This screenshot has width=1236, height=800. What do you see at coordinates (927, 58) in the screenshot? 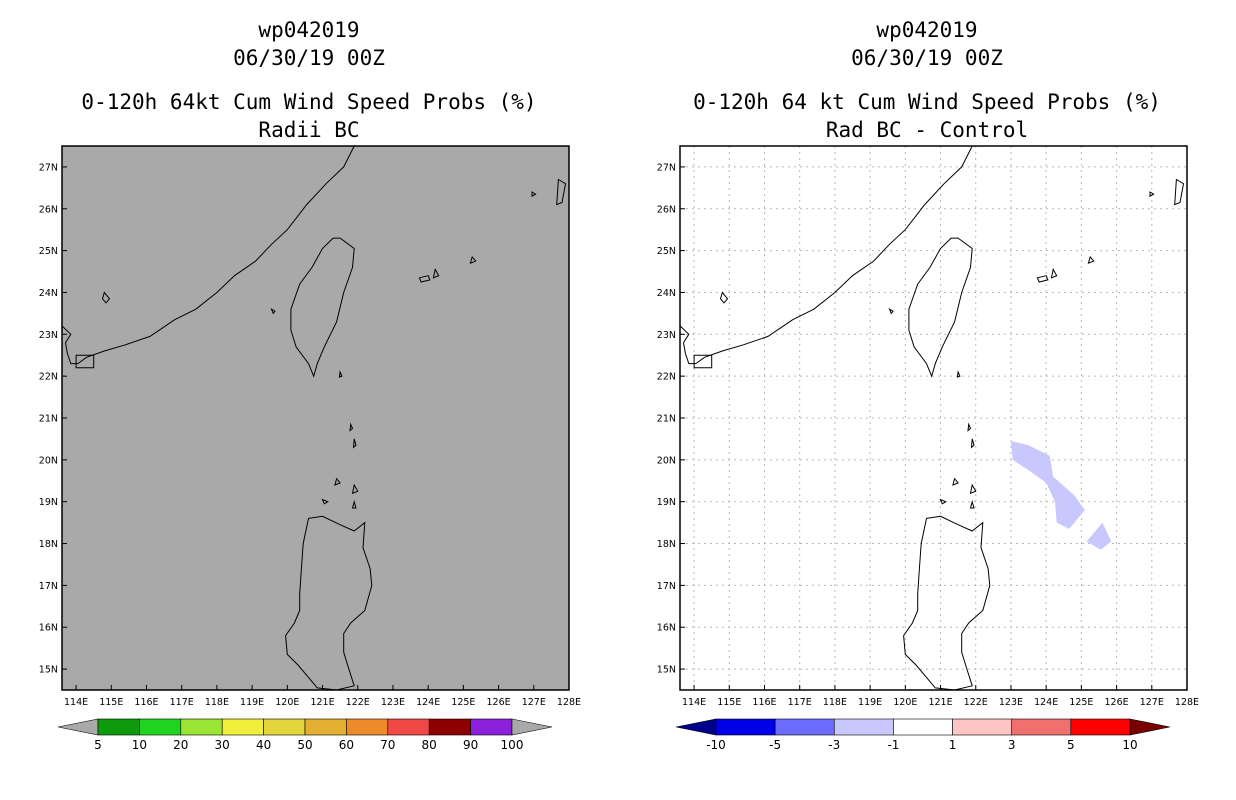
I see `right-title-line-2: 06/30/19 00Z` at bounding box center [927, 58].